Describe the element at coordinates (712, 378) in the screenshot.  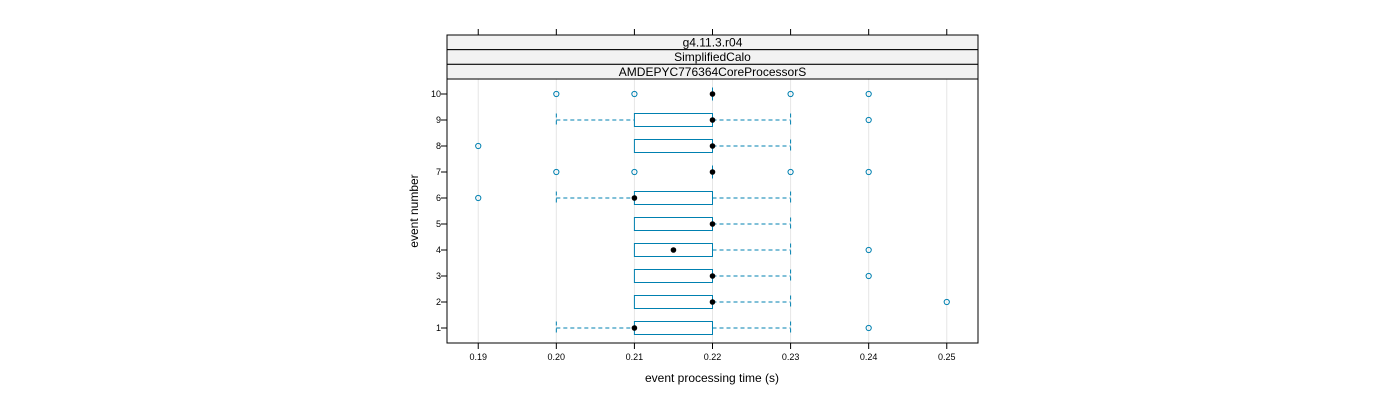
I see `x-axis-title: event processing time (s)` at that location.